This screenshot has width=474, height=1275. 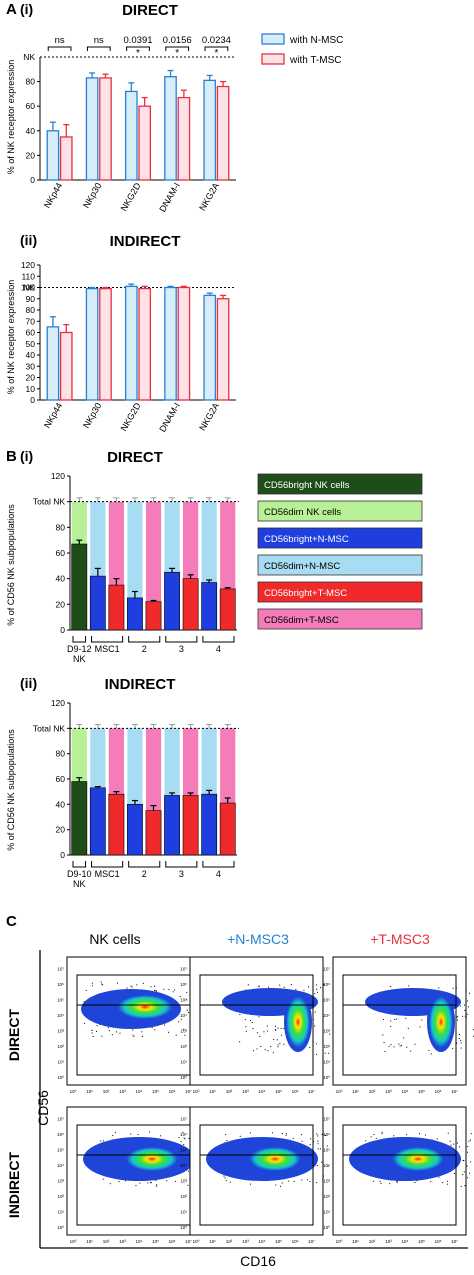 What do you see at coordinates (29, 57) in the screenshot?
I see `reference-line-label: NK` at bounding box center [29, 57].